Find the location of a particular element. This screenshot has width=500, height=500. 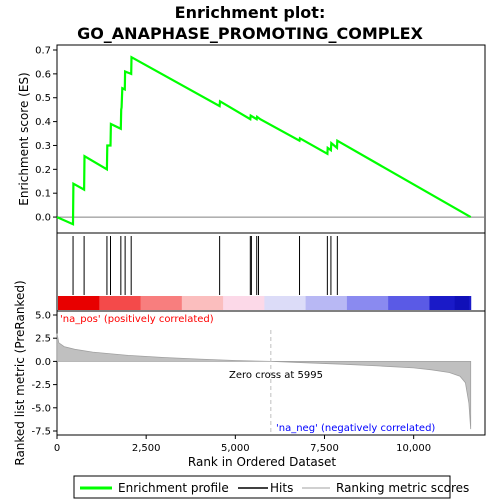

metric-y-axis-ticks: 5.0 2.5 0.0 -2.5 -5.0 -7.5 is located at coordinates (44, 374).